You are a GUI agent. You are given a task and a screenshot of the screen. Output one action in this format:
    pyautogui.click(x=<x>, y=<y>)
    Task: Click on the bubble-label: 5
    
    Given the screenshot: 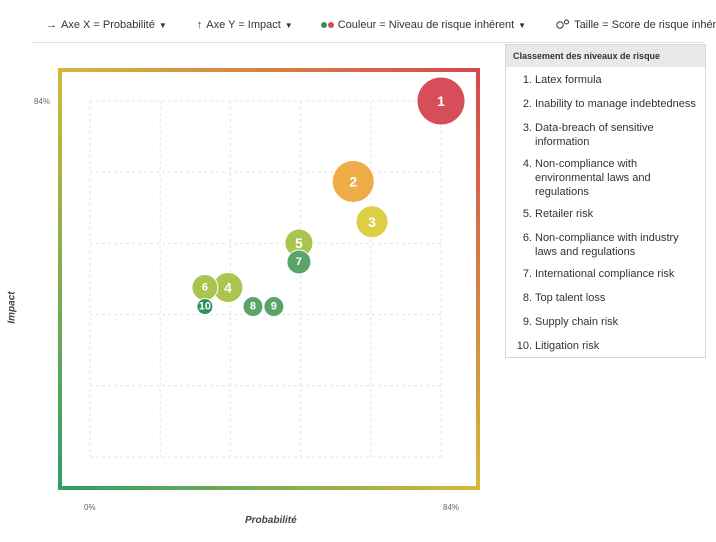 What is the action you would take?
    pyautogui.click(x=299, y=243)
    